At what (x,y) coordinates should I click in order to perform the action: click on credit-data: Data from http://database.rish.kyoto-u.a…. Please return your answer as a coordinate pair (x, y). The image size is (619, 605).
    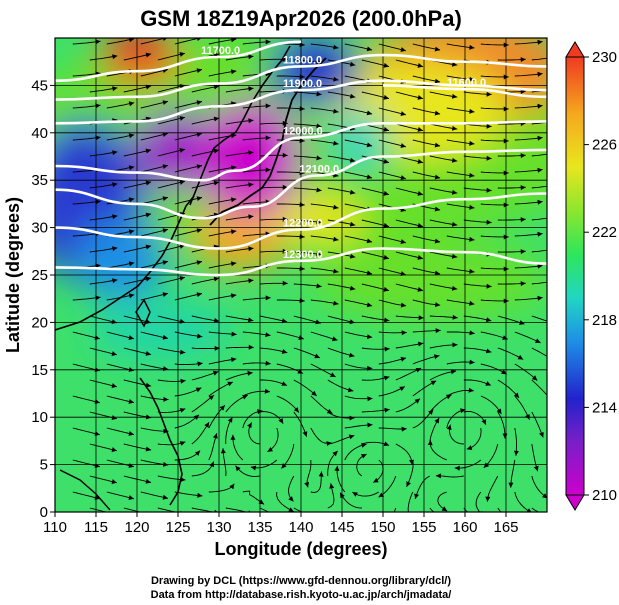
    Looking at the image, I should click on (301, 595).